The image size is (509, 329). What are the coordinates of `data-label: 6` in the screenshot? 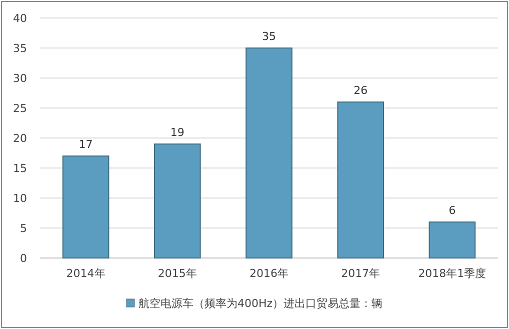 It's located at (452, 210).